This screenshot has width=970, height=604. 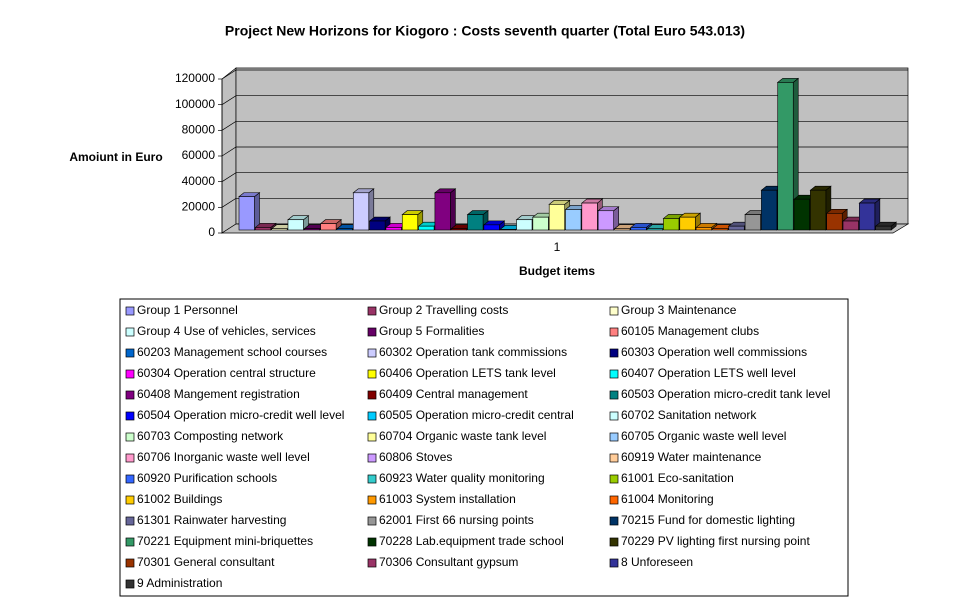 What do you see at coordinates (226, 331) in the screenshot?
I see `legend-label: Group 4 Use of vehicles, services` at bounding box center [226, 331].